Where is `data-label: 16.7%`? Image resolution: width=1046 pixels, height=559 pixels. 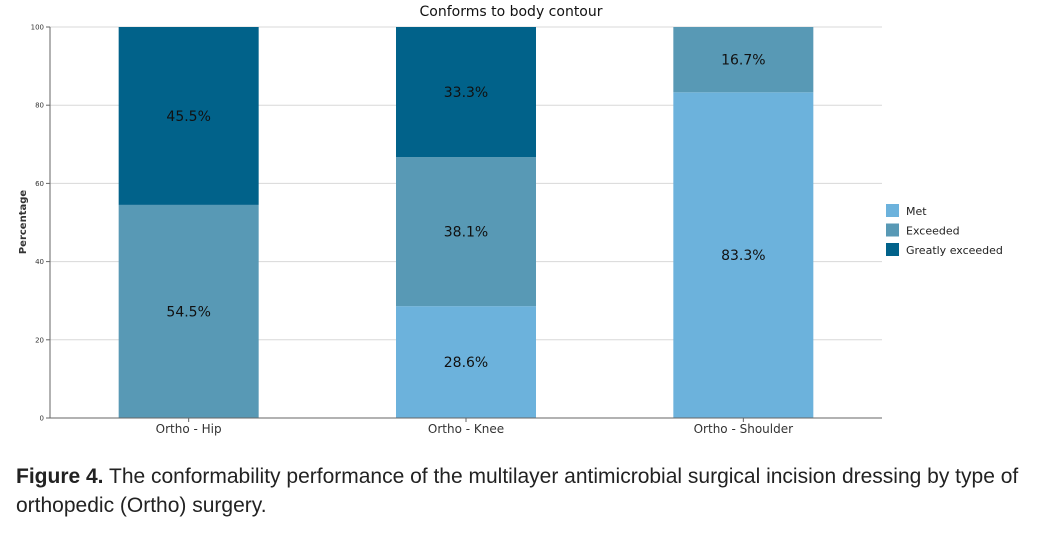 data-label: 16.7% is located at coordinates (743, 61).